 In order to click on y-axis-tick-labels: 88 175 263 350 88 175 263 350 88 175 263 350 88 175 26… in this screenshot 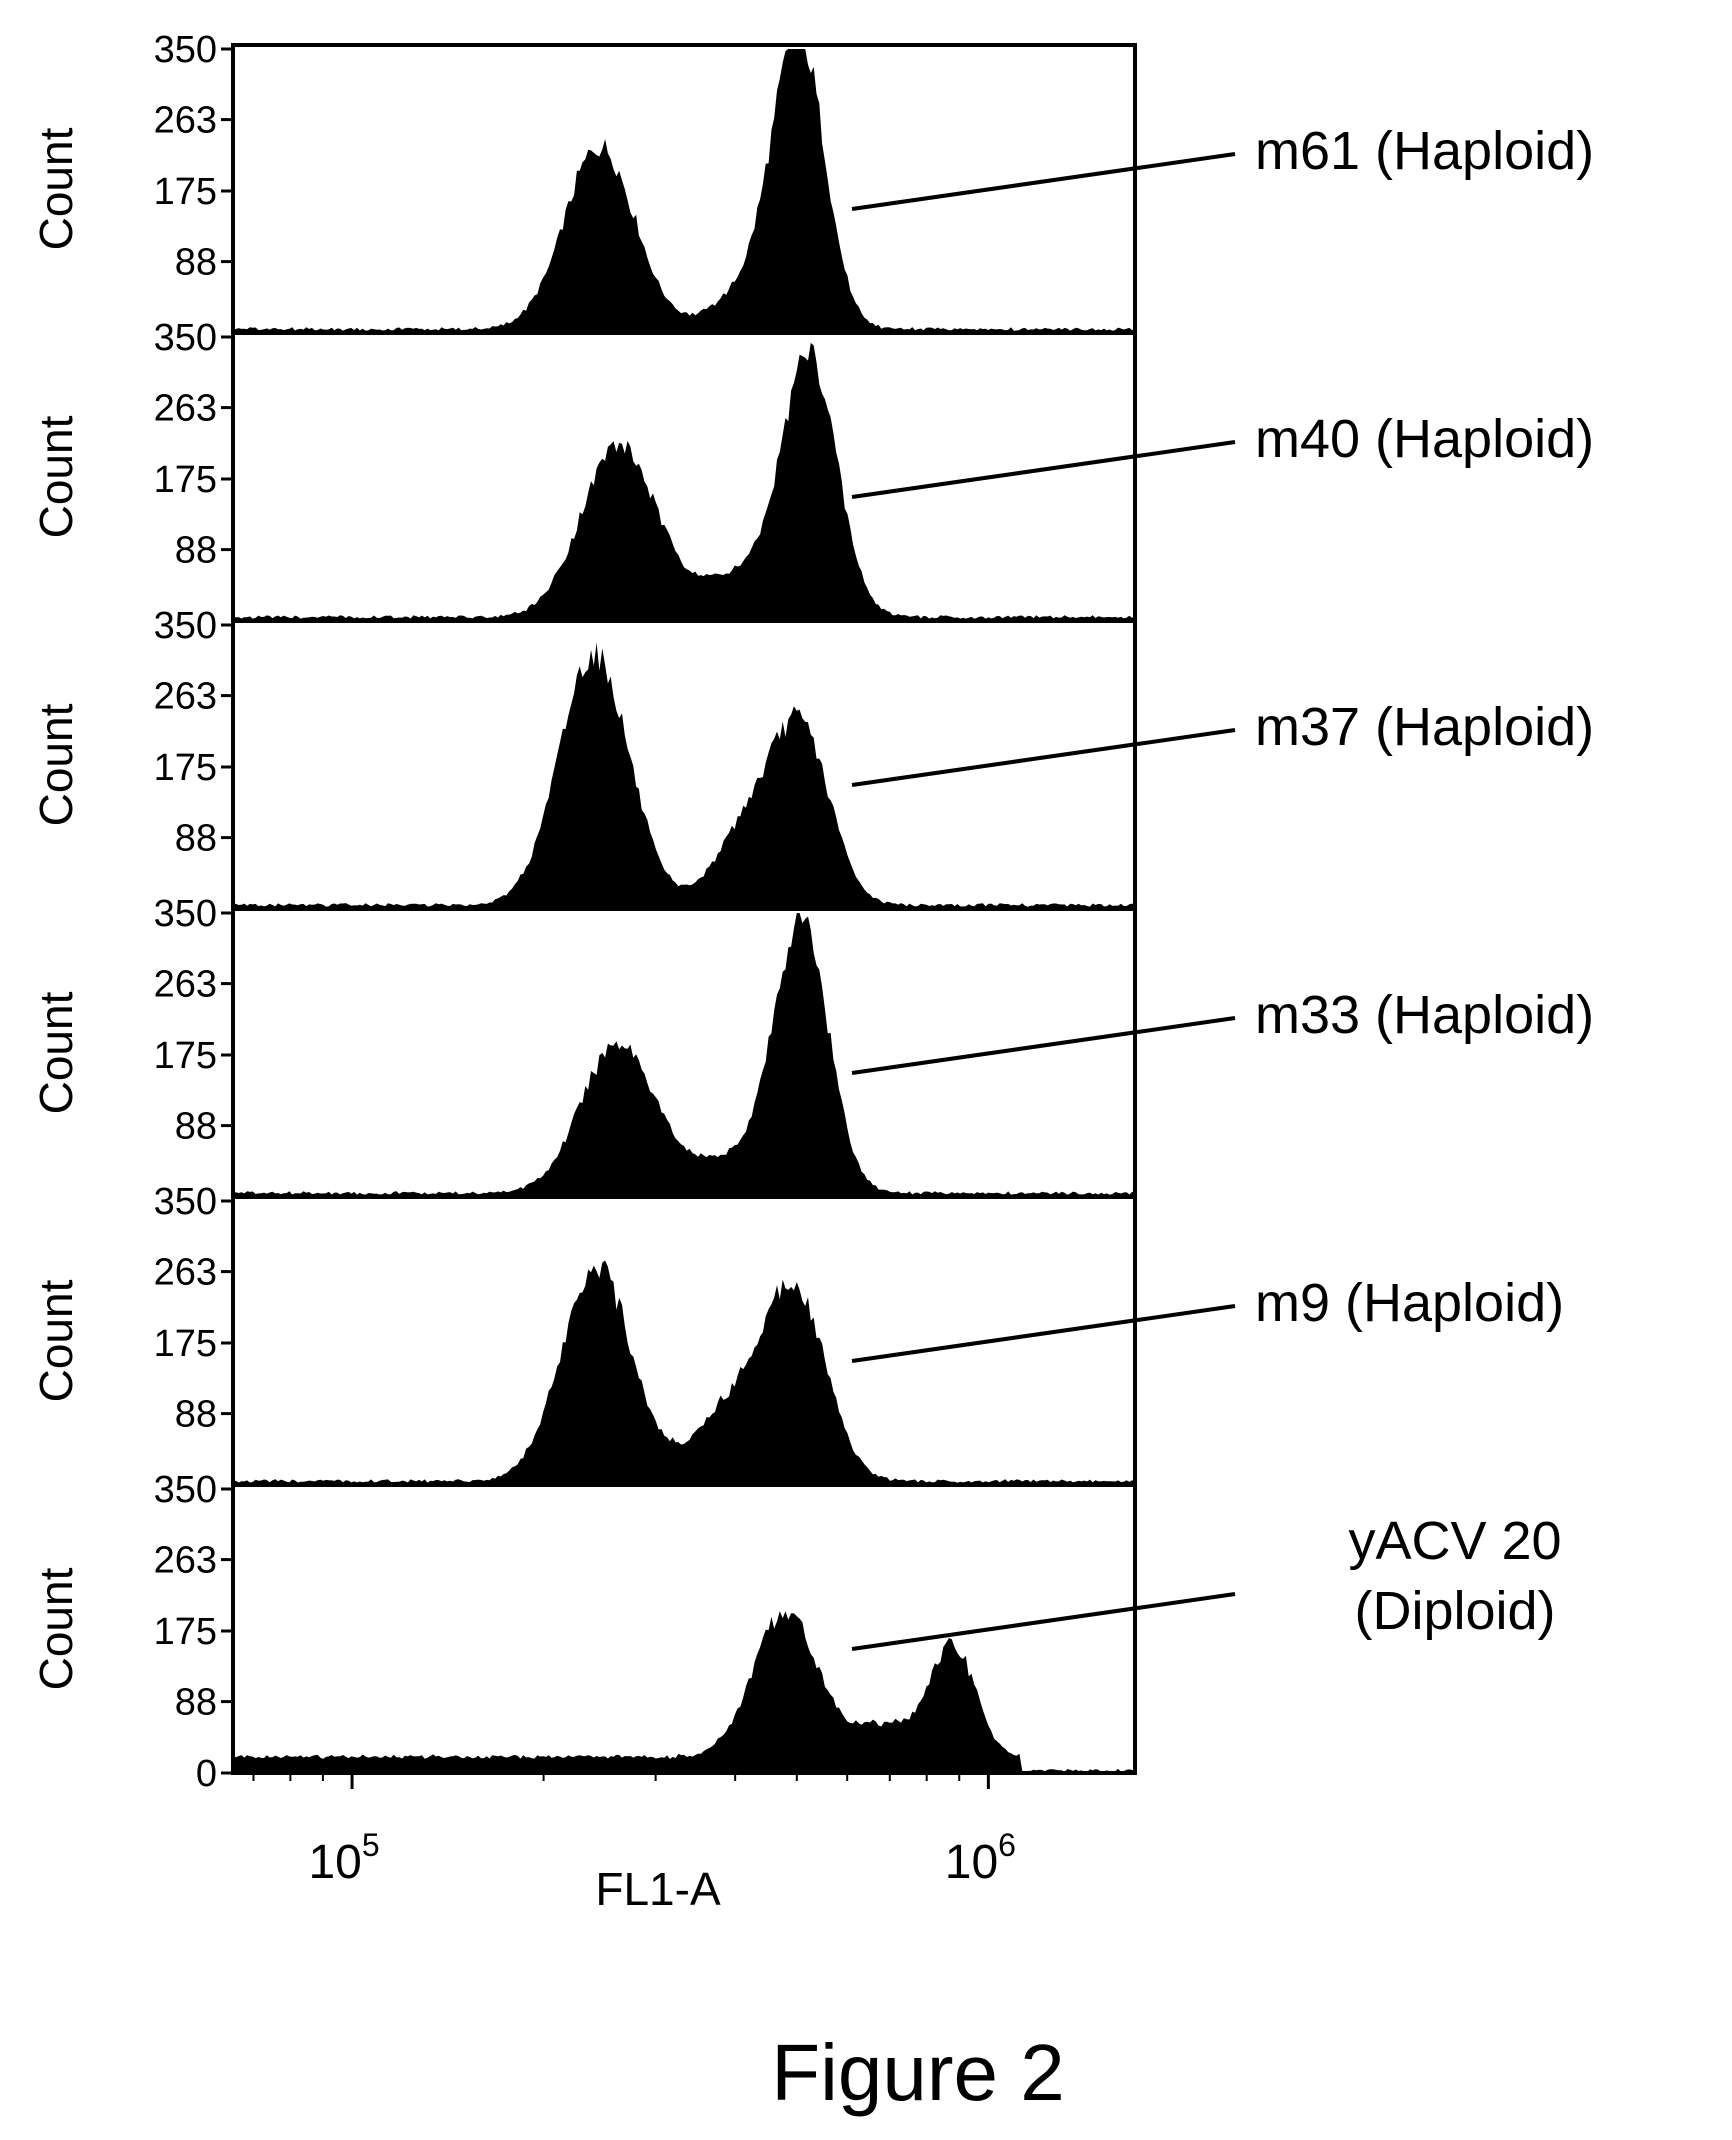, I will do `click(185, 912)`.